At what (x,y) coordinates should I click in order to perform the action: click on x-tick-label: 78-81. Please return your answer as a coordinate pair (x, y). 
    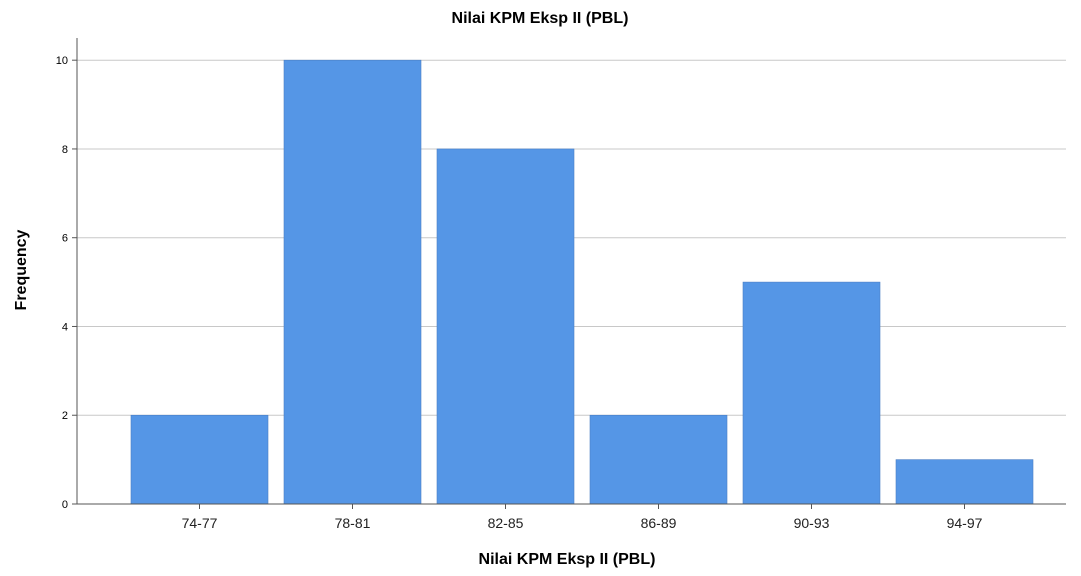
    Looking at the image, I should click on (353, 523).